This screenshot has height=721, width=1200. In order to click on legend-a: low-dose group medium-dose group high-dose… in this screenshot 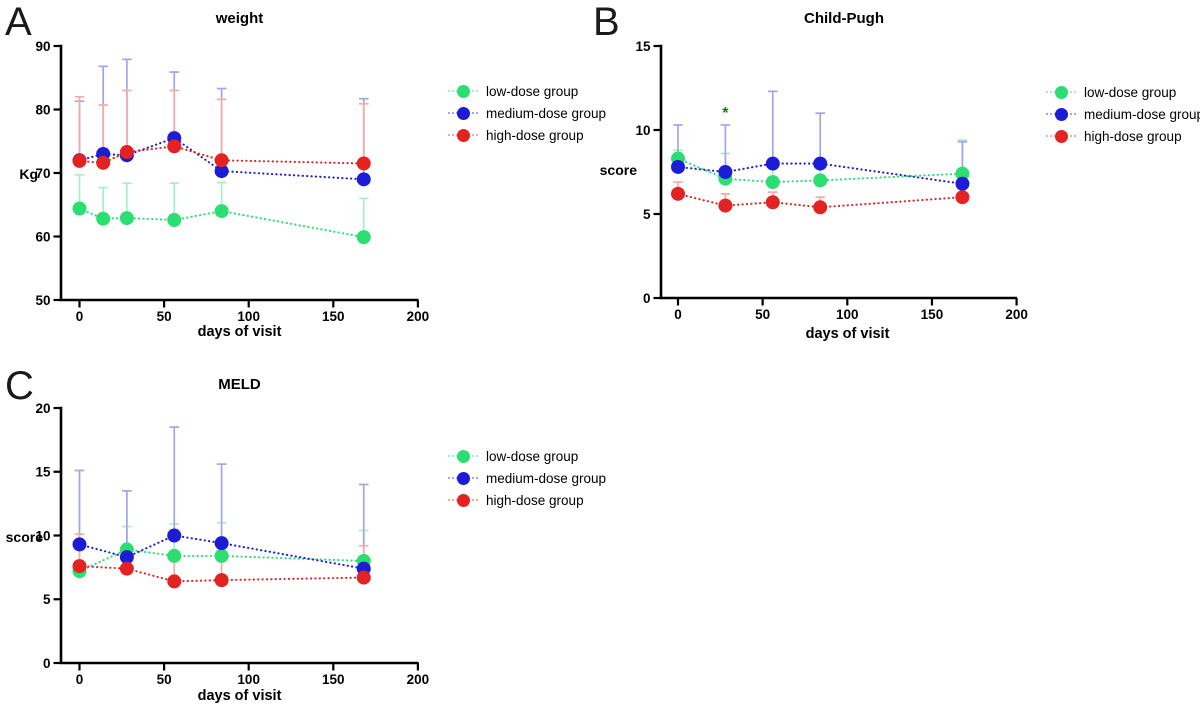, I will do `click(527, 113)`.